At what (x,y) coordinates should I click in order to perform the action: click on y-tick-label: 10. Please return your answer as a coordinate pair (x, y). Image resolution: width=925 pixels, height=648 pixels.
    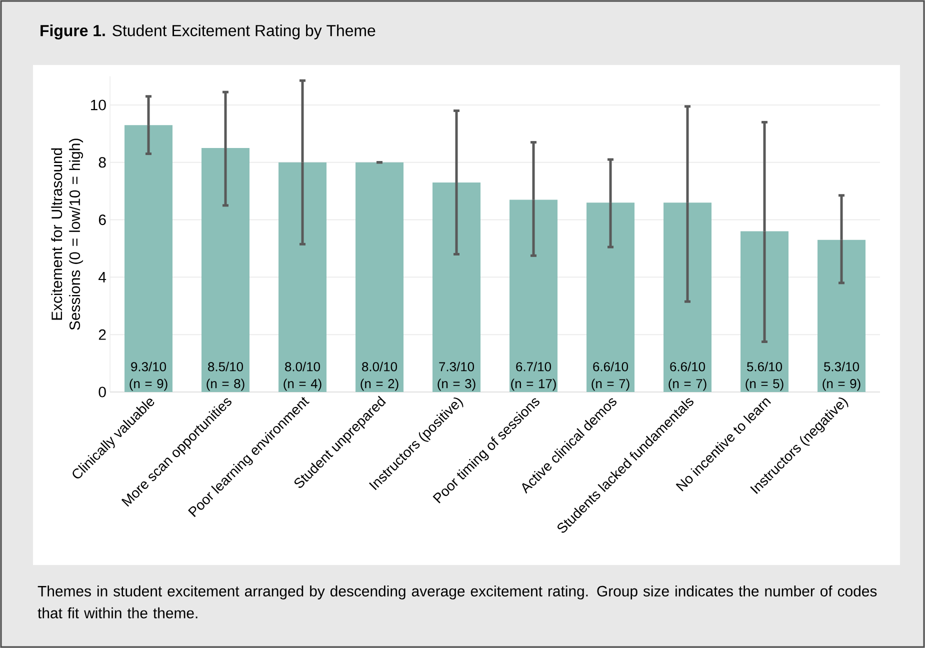
    Looking at the image, I should click on (98, 105).